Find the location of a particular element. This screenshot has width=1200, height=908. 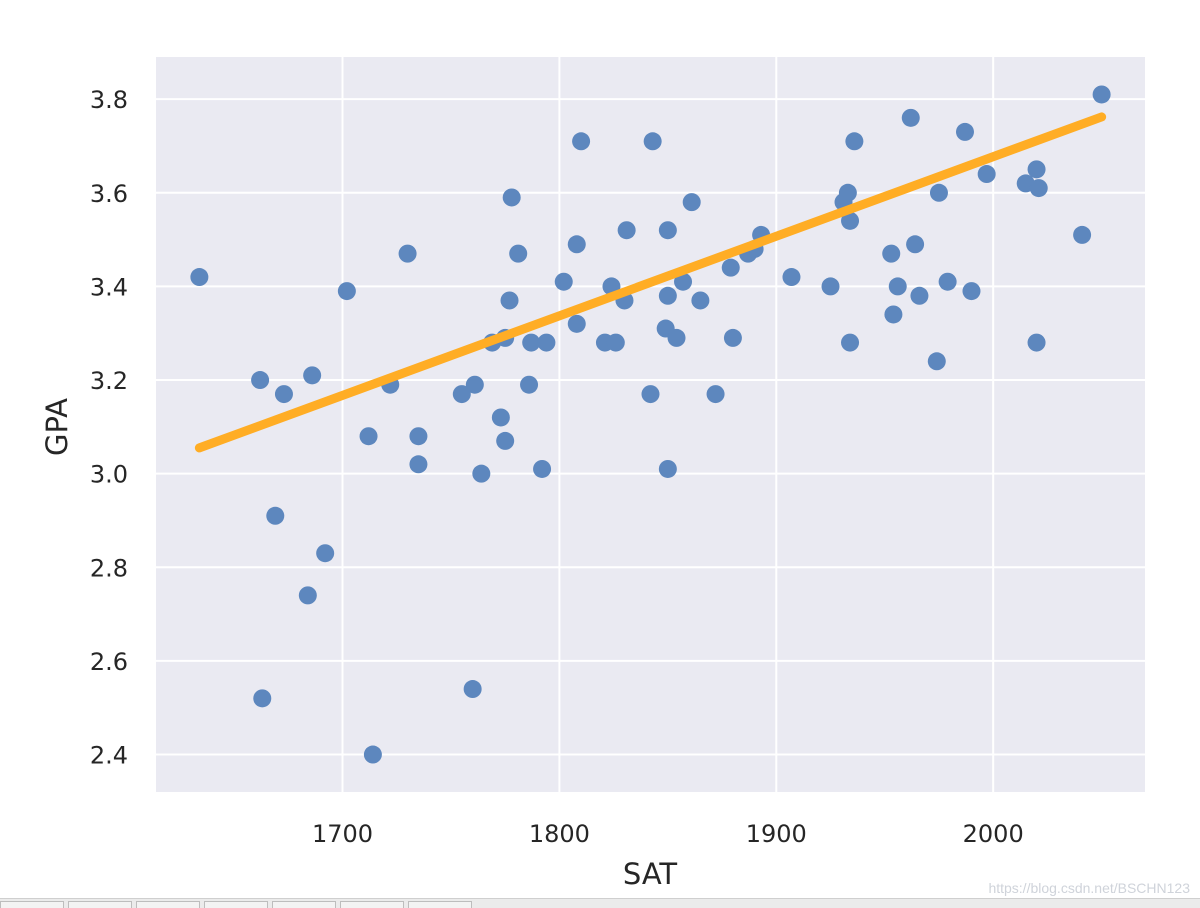

y-tick-label: 3.4 is located at coordinates (109, 287).